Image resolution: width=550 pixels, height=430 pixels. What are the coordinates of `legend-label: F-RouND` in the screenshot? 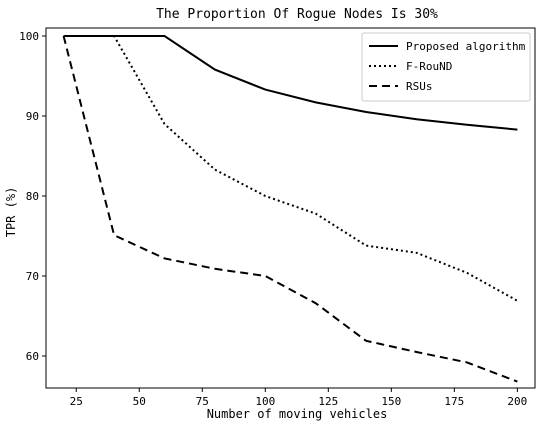 It's located at (429, 66).